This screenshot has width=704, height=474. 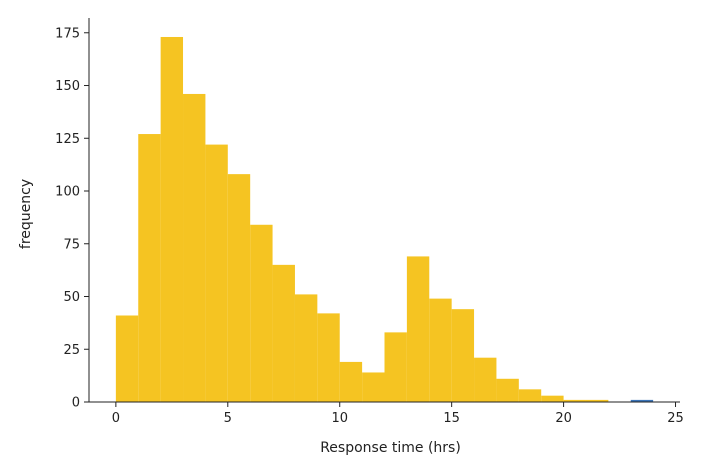 What do you see at coordinates (71, 350) in the screenshot?
I see `y-tick-label: 25` at bounding box center [71, 350].